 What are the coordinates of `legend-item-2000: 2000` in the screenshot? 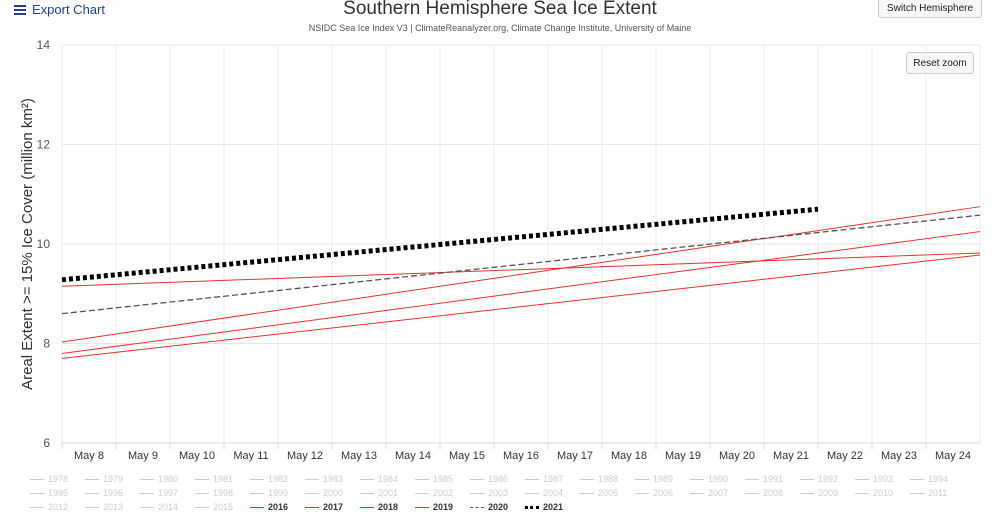 It's located at (332, 493).